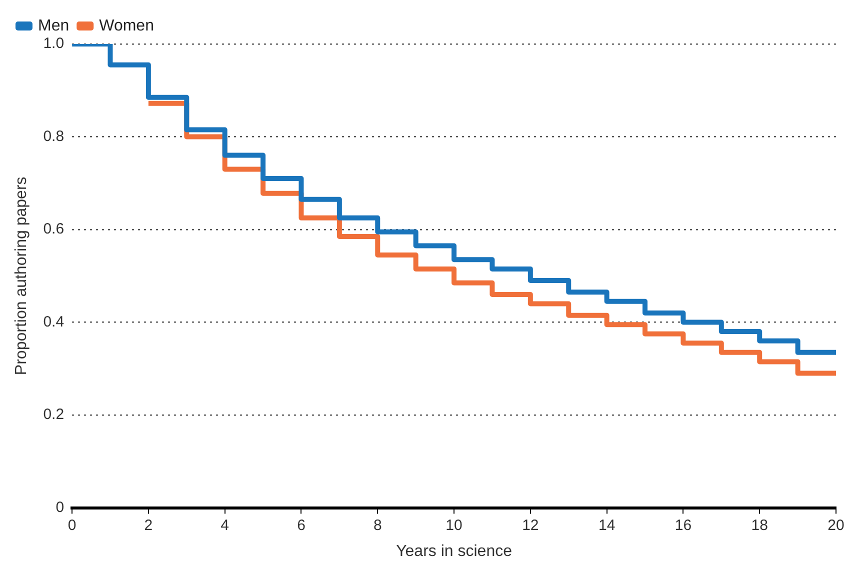 The width and height of the screenshot is (858, 573). I want to click on x-tick-label: 0, so click(72, 525).